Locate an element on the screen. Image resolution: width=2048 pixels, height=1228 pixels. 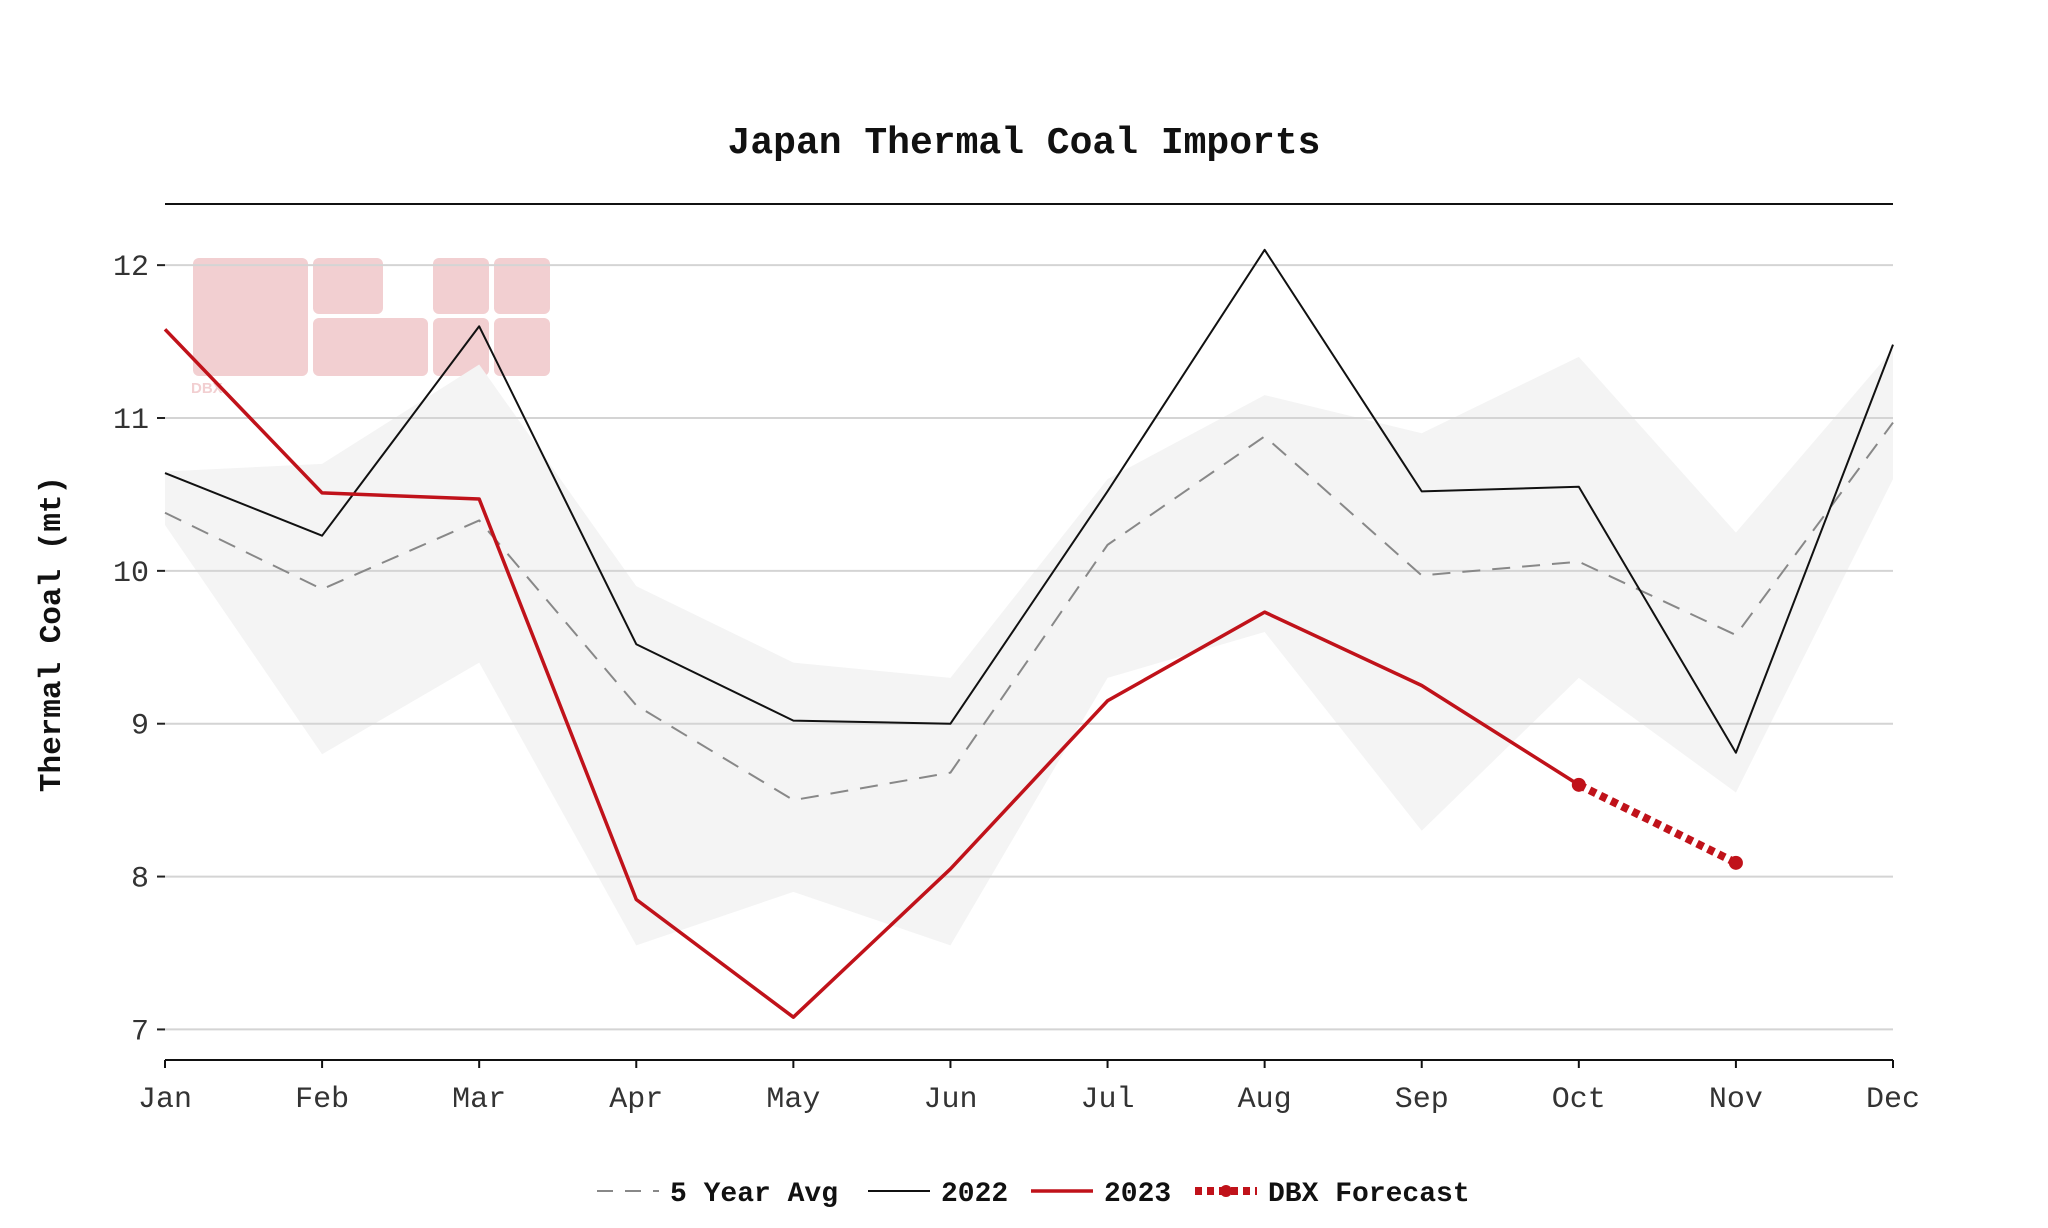
x-tick-label: Feb is located at coordinates (322, 1100).